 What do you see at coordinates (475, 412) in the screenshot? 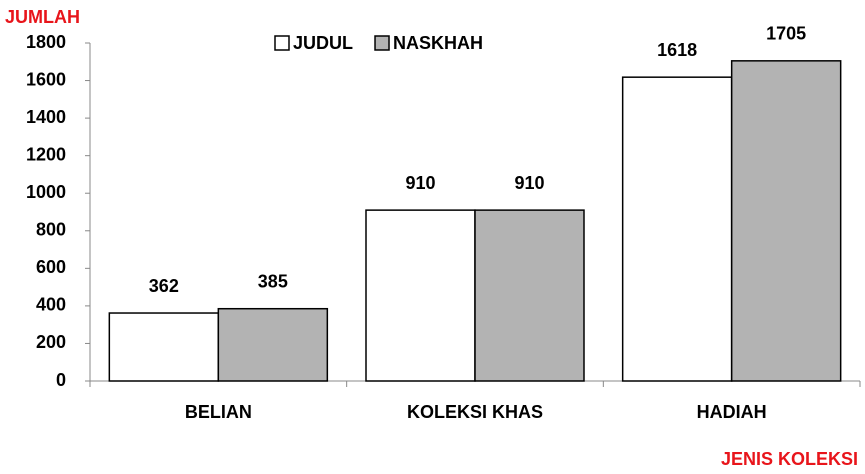
I see `x-tick-label: KOLEKSI KHAS` at bounding box center [475, 412].